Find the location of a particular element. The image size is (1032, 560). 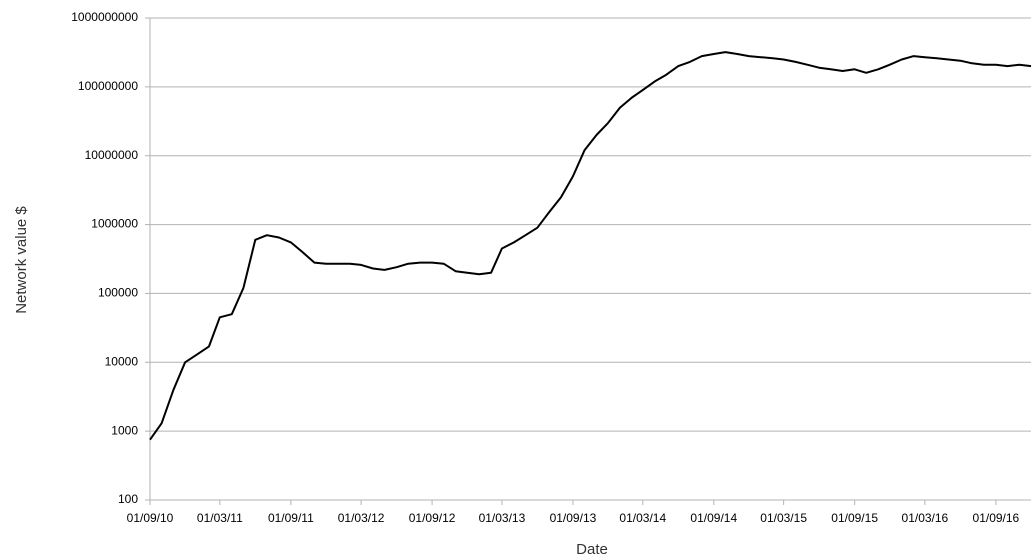

x-tick-label: 01/03/14 is located at coordinates (642, 518).